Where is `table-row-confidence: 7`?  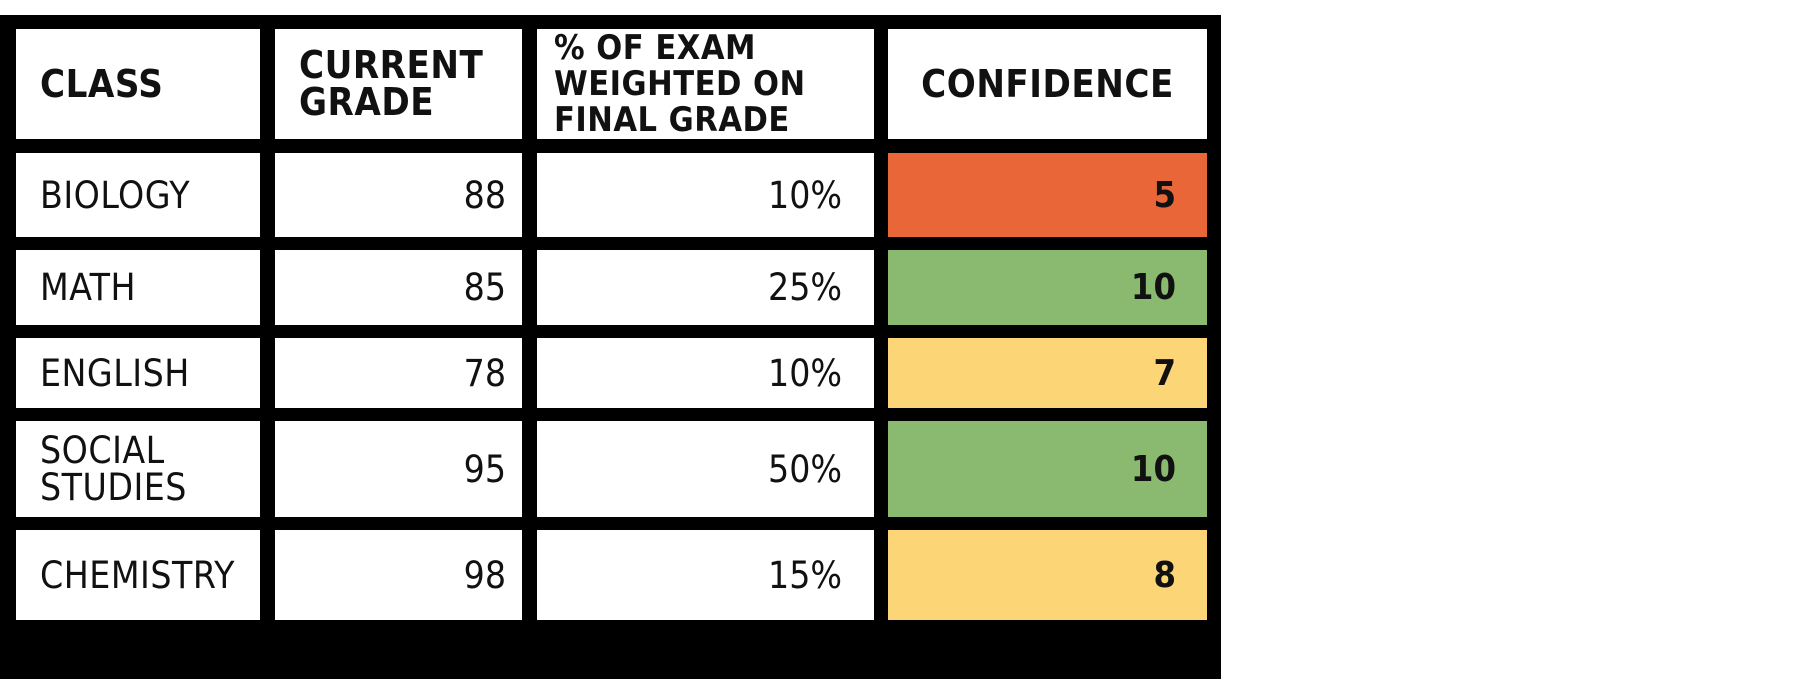 table-row-confidence: 7 is located at coordinates (1047, 373).